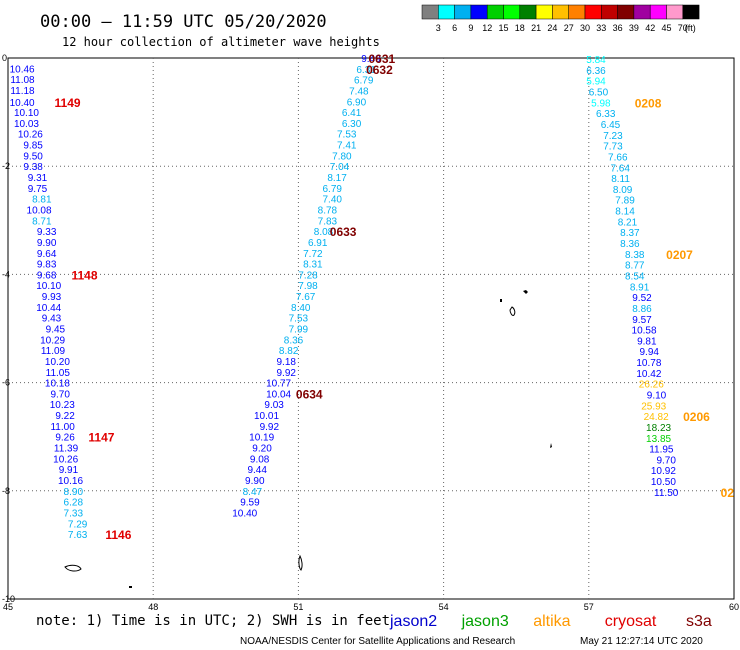 The height and width of the screenshot is (650, 740). I want to click on wave-height-label: 10.29, so click(52, 340).